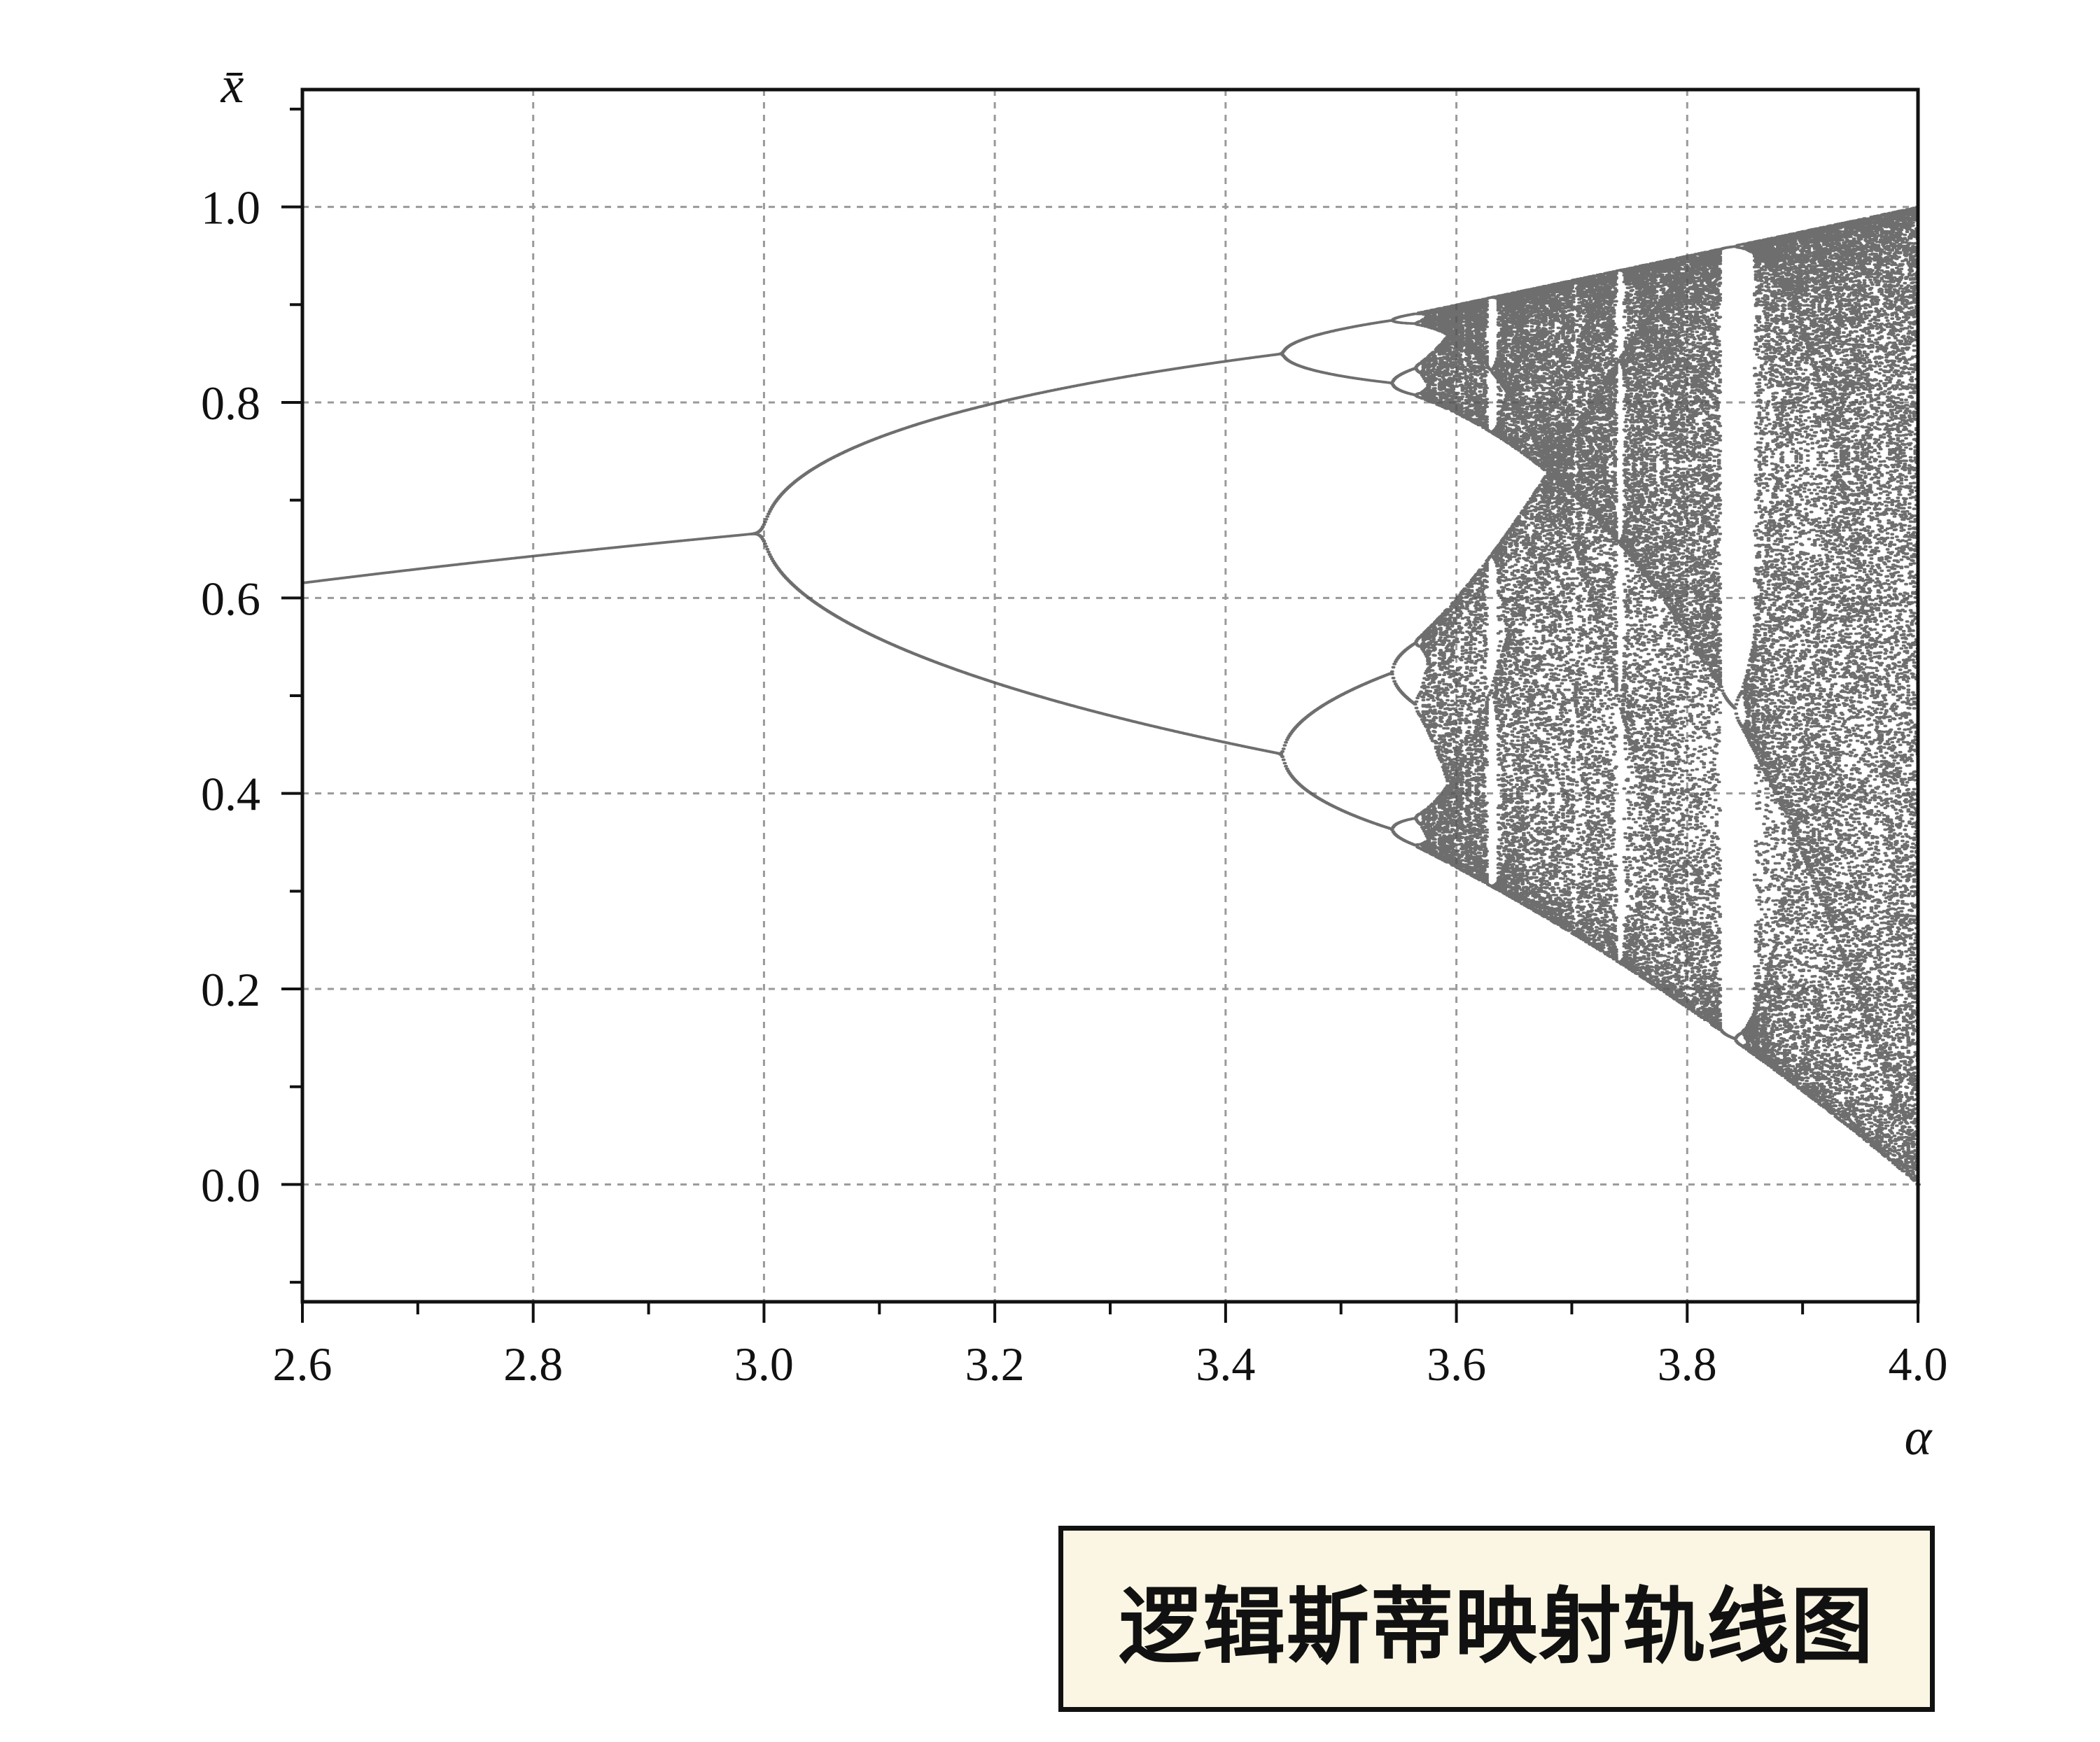 Image resolution: width=2100 pixels, height=1742 pixels. I want to click on y-tick-label: 0.2, so click(230, 989).